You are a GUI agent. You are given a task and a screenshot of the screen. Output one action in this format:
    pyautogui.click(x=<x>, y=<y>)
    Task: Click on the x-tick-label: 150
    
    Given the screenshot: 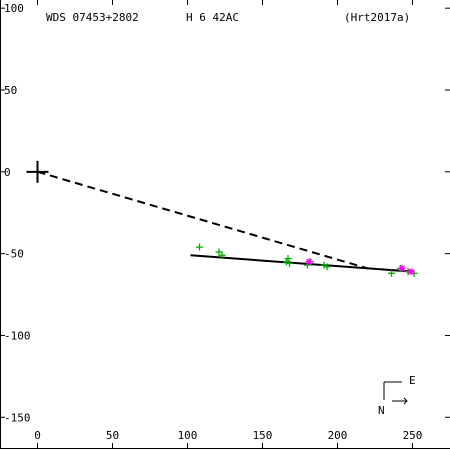 What is the action you would take?
    pyautogui.click(x=263, y=435)
    